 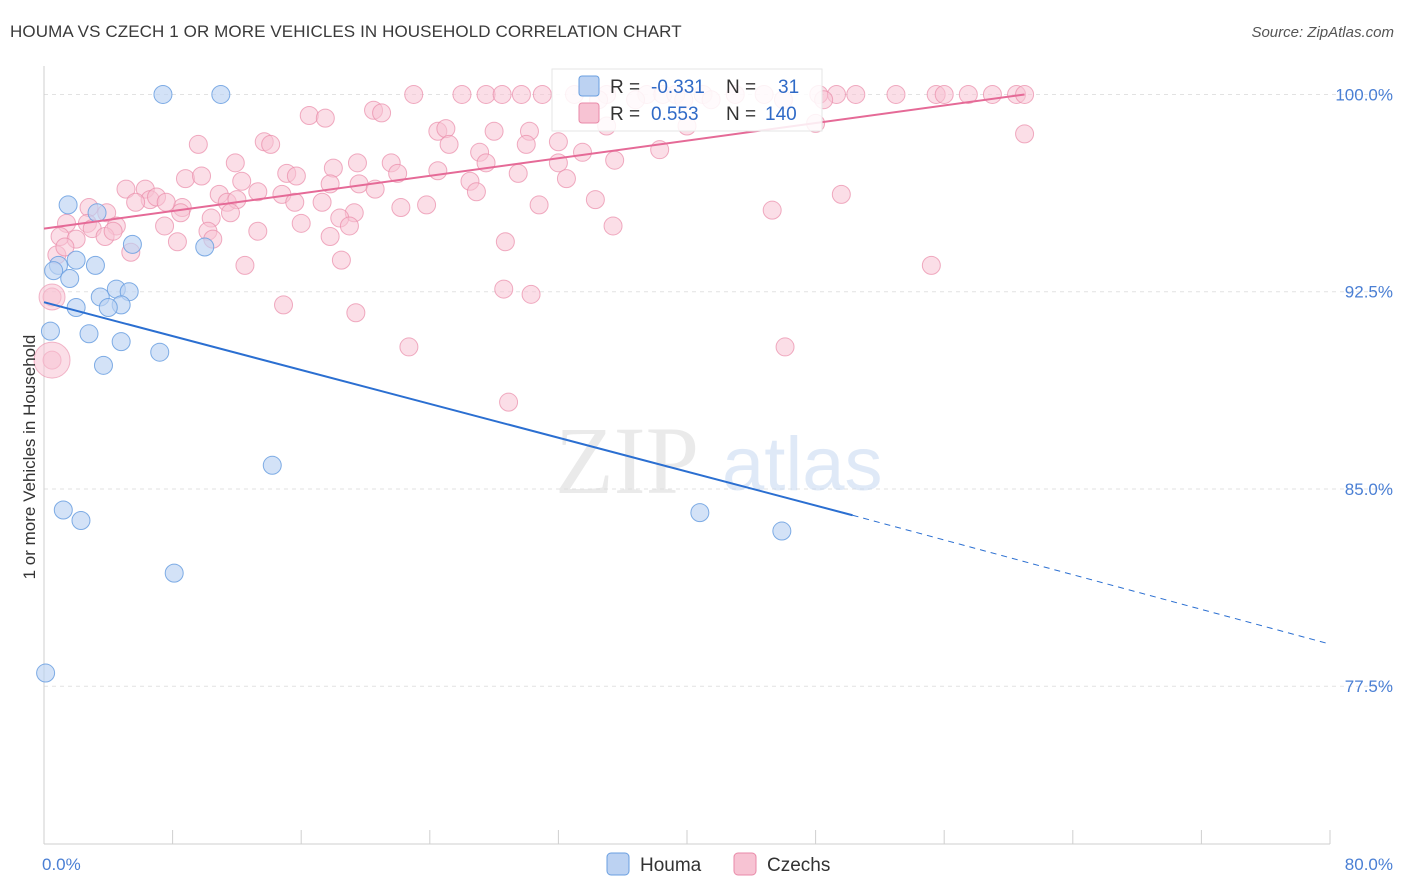 What do you see at coordinates (625, 114) in the screenshot?
I see `czechs-r-label: R =` at bounding box center [625, 114].